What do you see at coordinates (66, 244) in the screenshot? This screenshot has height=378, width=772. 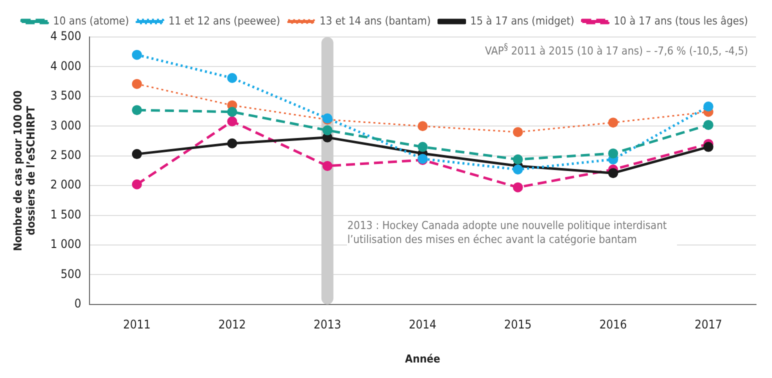 I see `y-tick-label: 1 000` at bounding box center [66, 244].